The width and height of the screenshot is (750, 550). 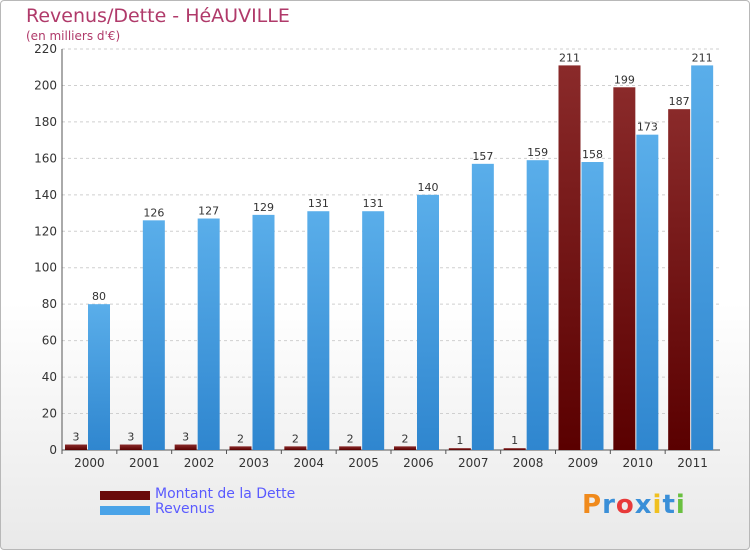 What do you see at coordinates (153, 335) in the screenshot?
I see `bar-revenus-2001` at bounding box center [153, 335].